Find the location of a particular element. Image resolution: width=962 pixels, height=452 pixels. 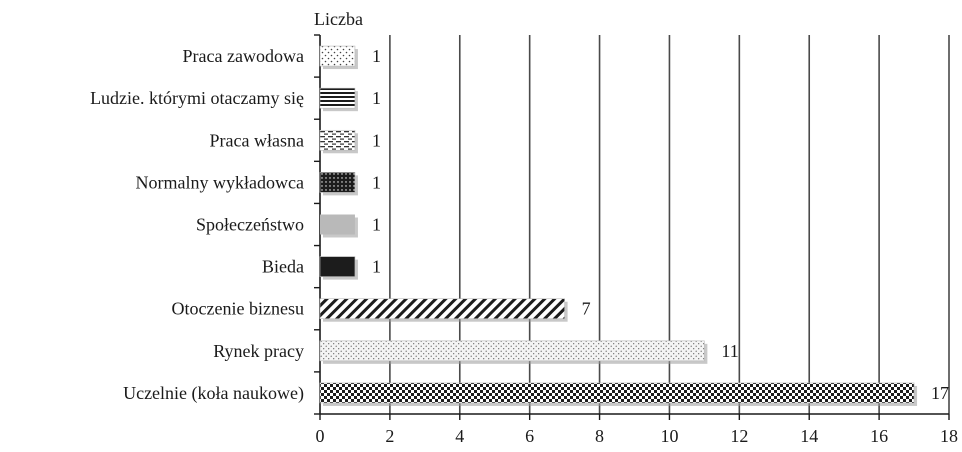

x-tick-labels: 0 2 4 6 8 10 12 14 16 18 is located at coordinates (637, 436).